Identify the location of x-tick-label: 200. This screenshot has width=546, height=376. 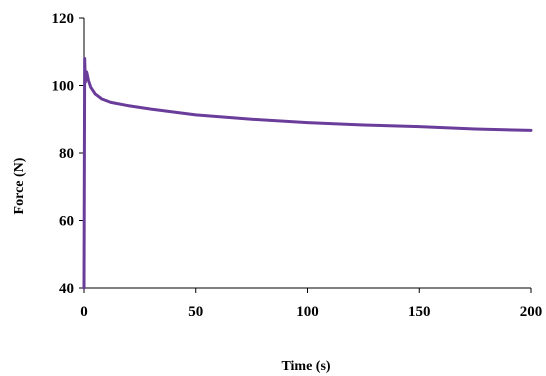
(531, 312).